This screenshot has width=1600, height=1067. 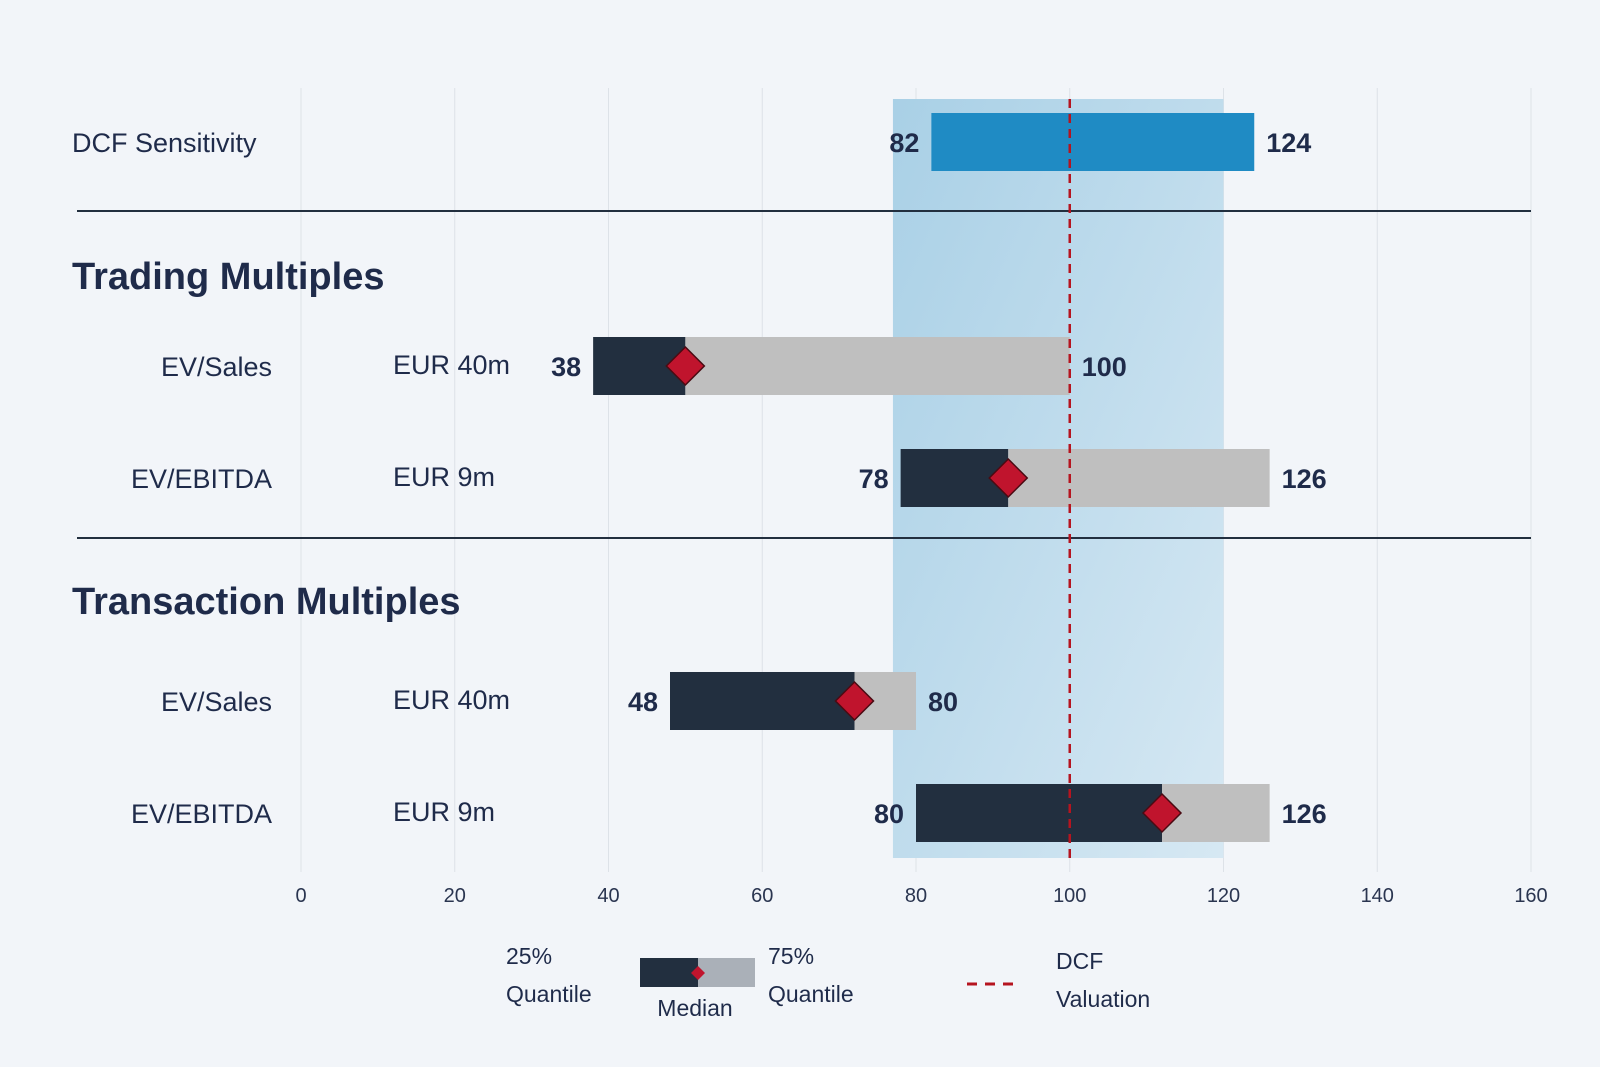 I want to click on legend-q75-line1: 75%, so click(x=791, y=956).